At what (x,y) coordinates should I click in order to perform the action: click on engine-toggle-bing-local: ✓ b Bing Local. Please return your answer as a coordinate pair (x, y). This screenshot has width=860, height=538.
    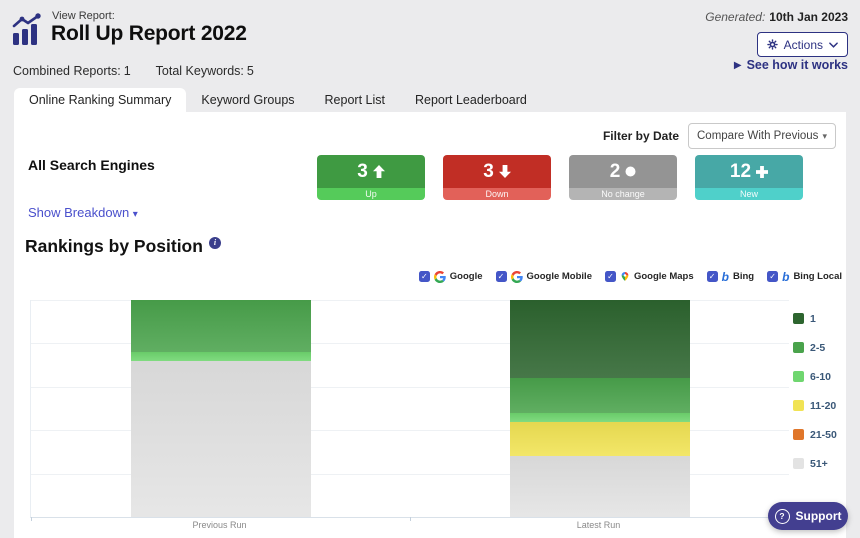
    Looking at the image, I should click on (804, 277).